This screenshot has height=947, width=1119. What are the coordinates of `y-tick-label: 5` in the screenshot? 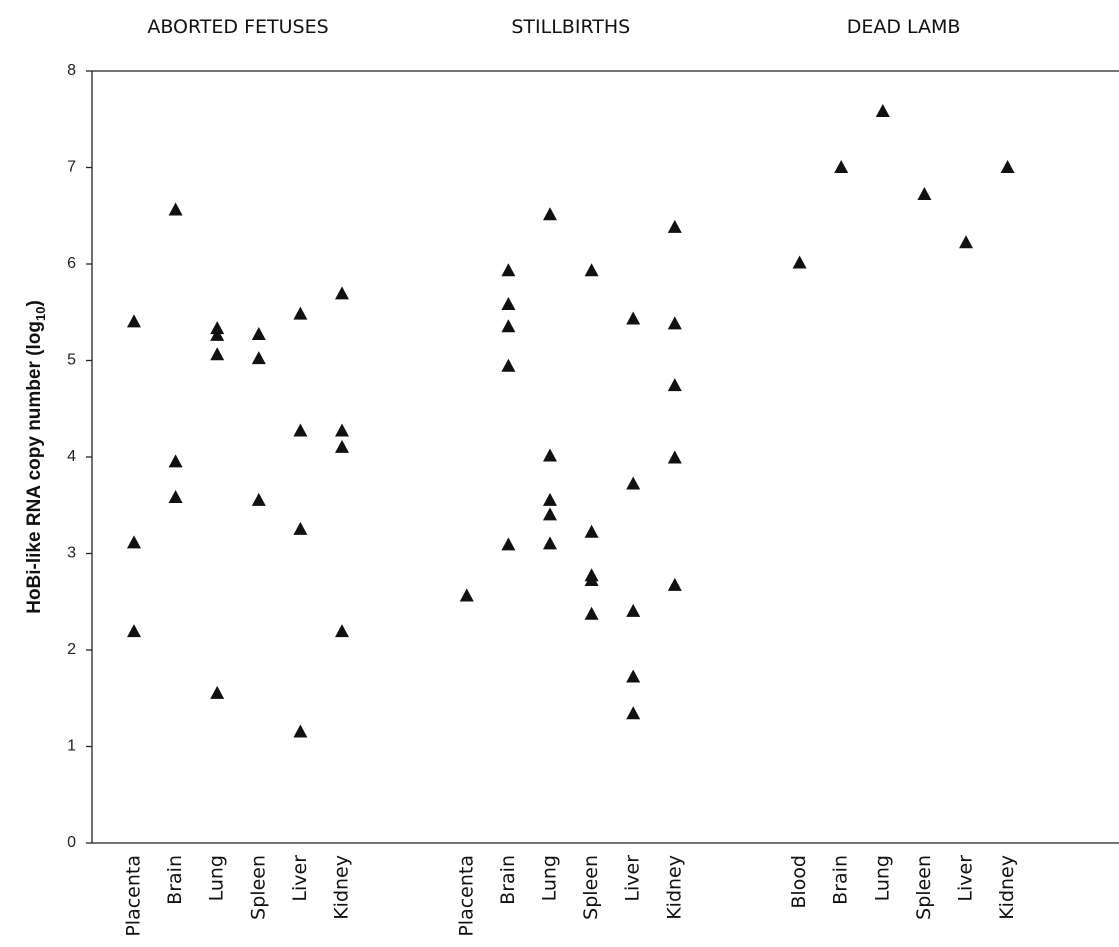 It's located at (71, 360).